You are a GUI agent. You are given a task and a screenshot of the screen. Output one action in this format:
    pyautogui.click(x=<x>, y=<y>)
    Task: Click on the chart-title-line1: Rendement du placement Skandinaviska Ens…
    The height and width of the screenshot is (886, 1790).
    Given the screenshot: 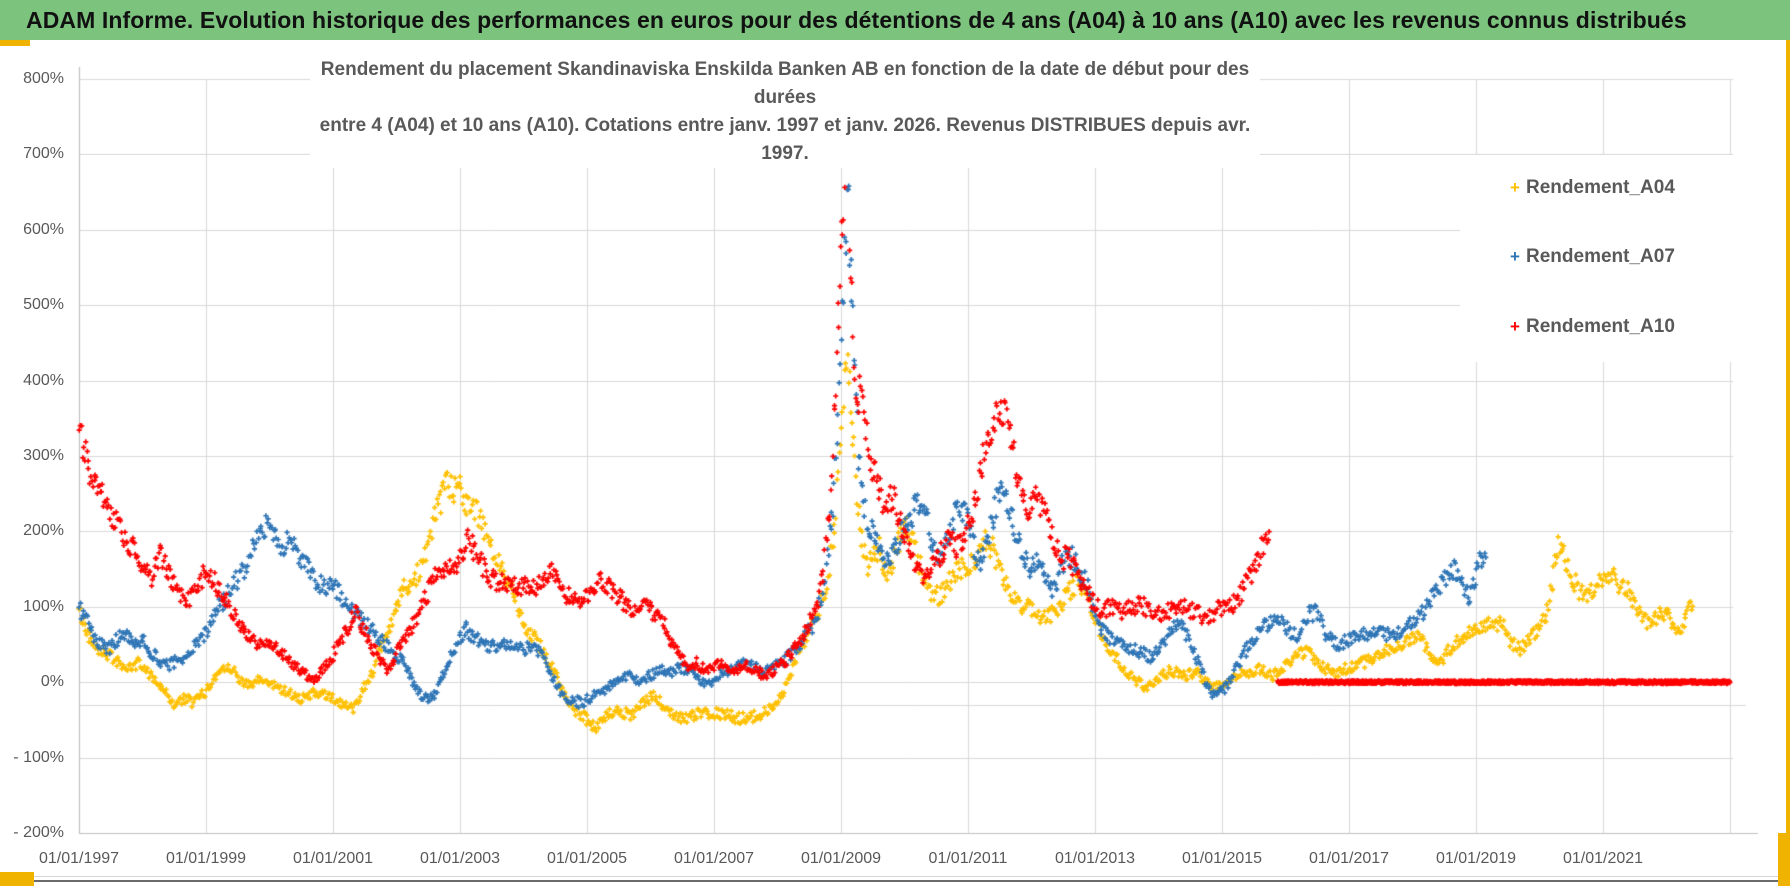 What is the action you would take?
    pyautogui.click(x=785, y=83)
    